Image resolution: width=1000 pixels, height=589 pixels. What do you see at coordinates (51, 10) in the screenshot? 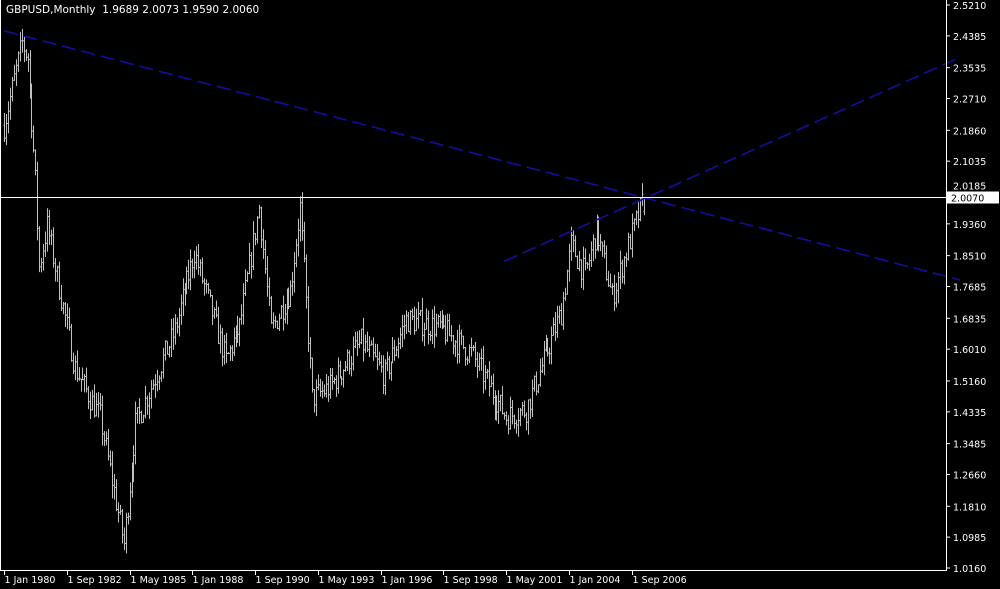
I see `symbol-period: GBPUSD,Monthly` at bounding box center [51, 10].